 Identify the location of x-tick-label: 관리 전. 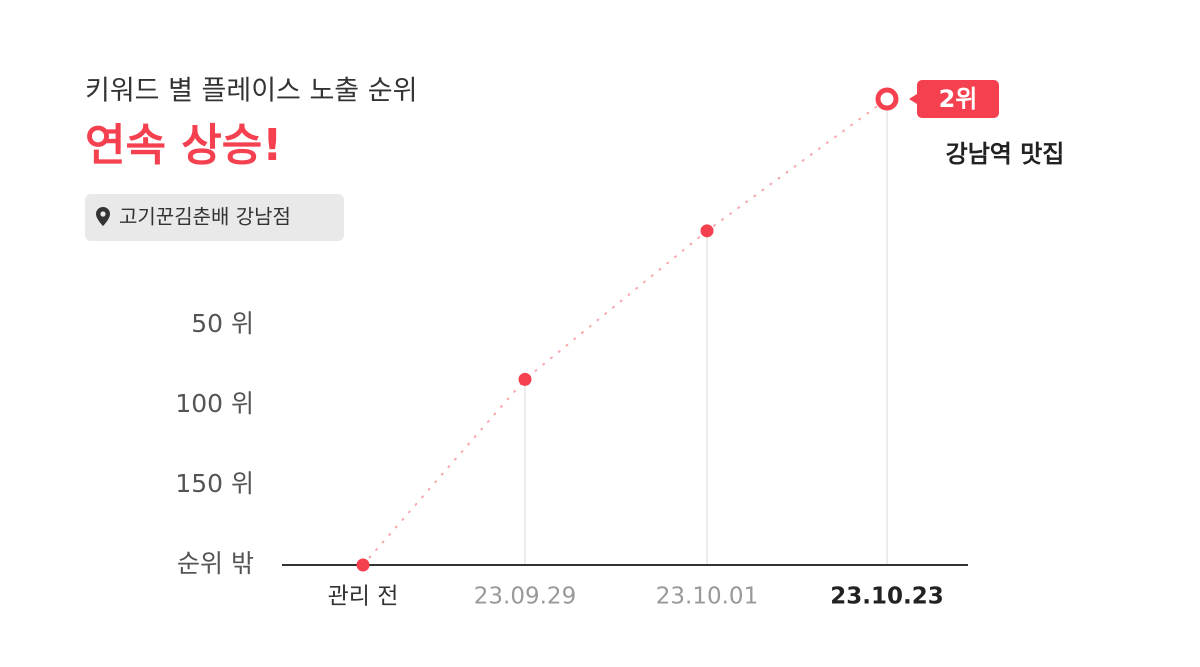
(363, 597).